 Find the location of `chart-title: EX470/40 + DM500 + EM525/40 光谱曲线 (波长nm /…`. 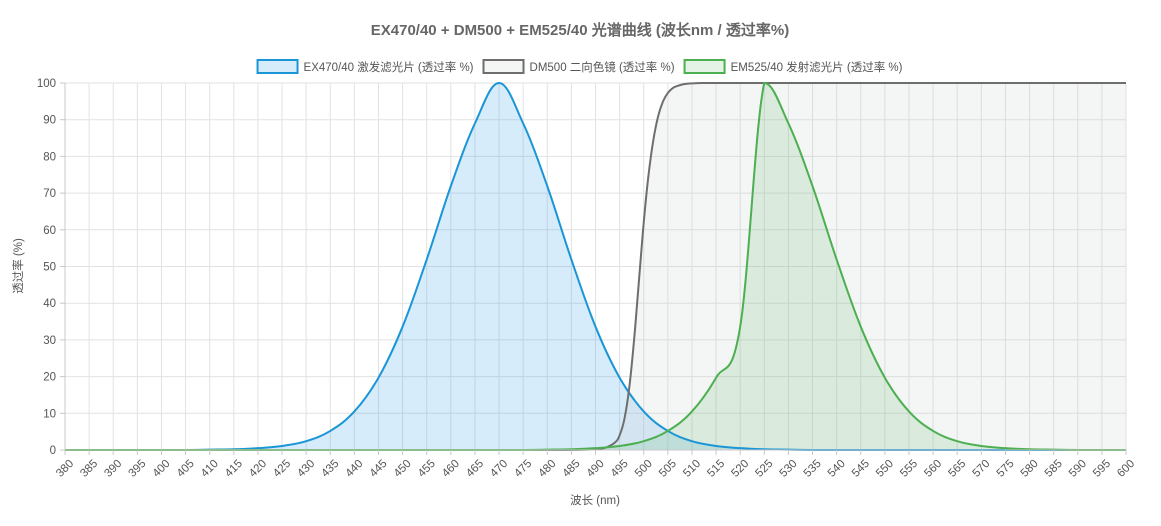

chart-title: EX470/40 + DM500 + EM525/40 光谱曲线 (波长nm /… is located at coordinates (580, 30).